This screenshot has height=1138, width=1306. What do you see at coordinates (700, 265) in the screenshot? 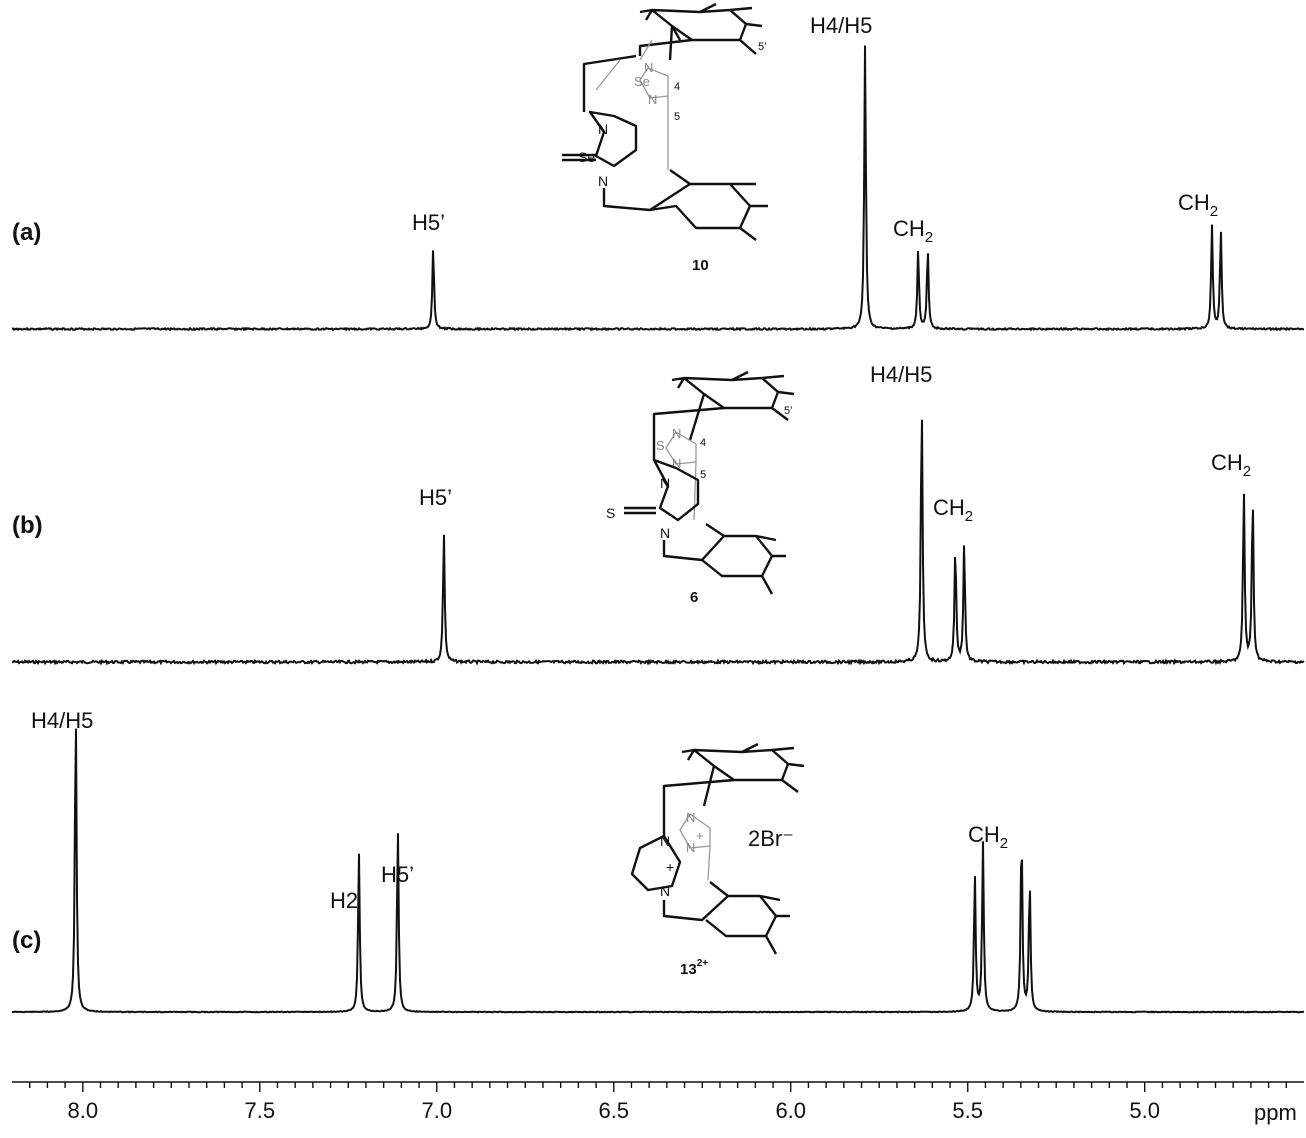
I see `svg-text: 10` at bounding box center [700, 265].